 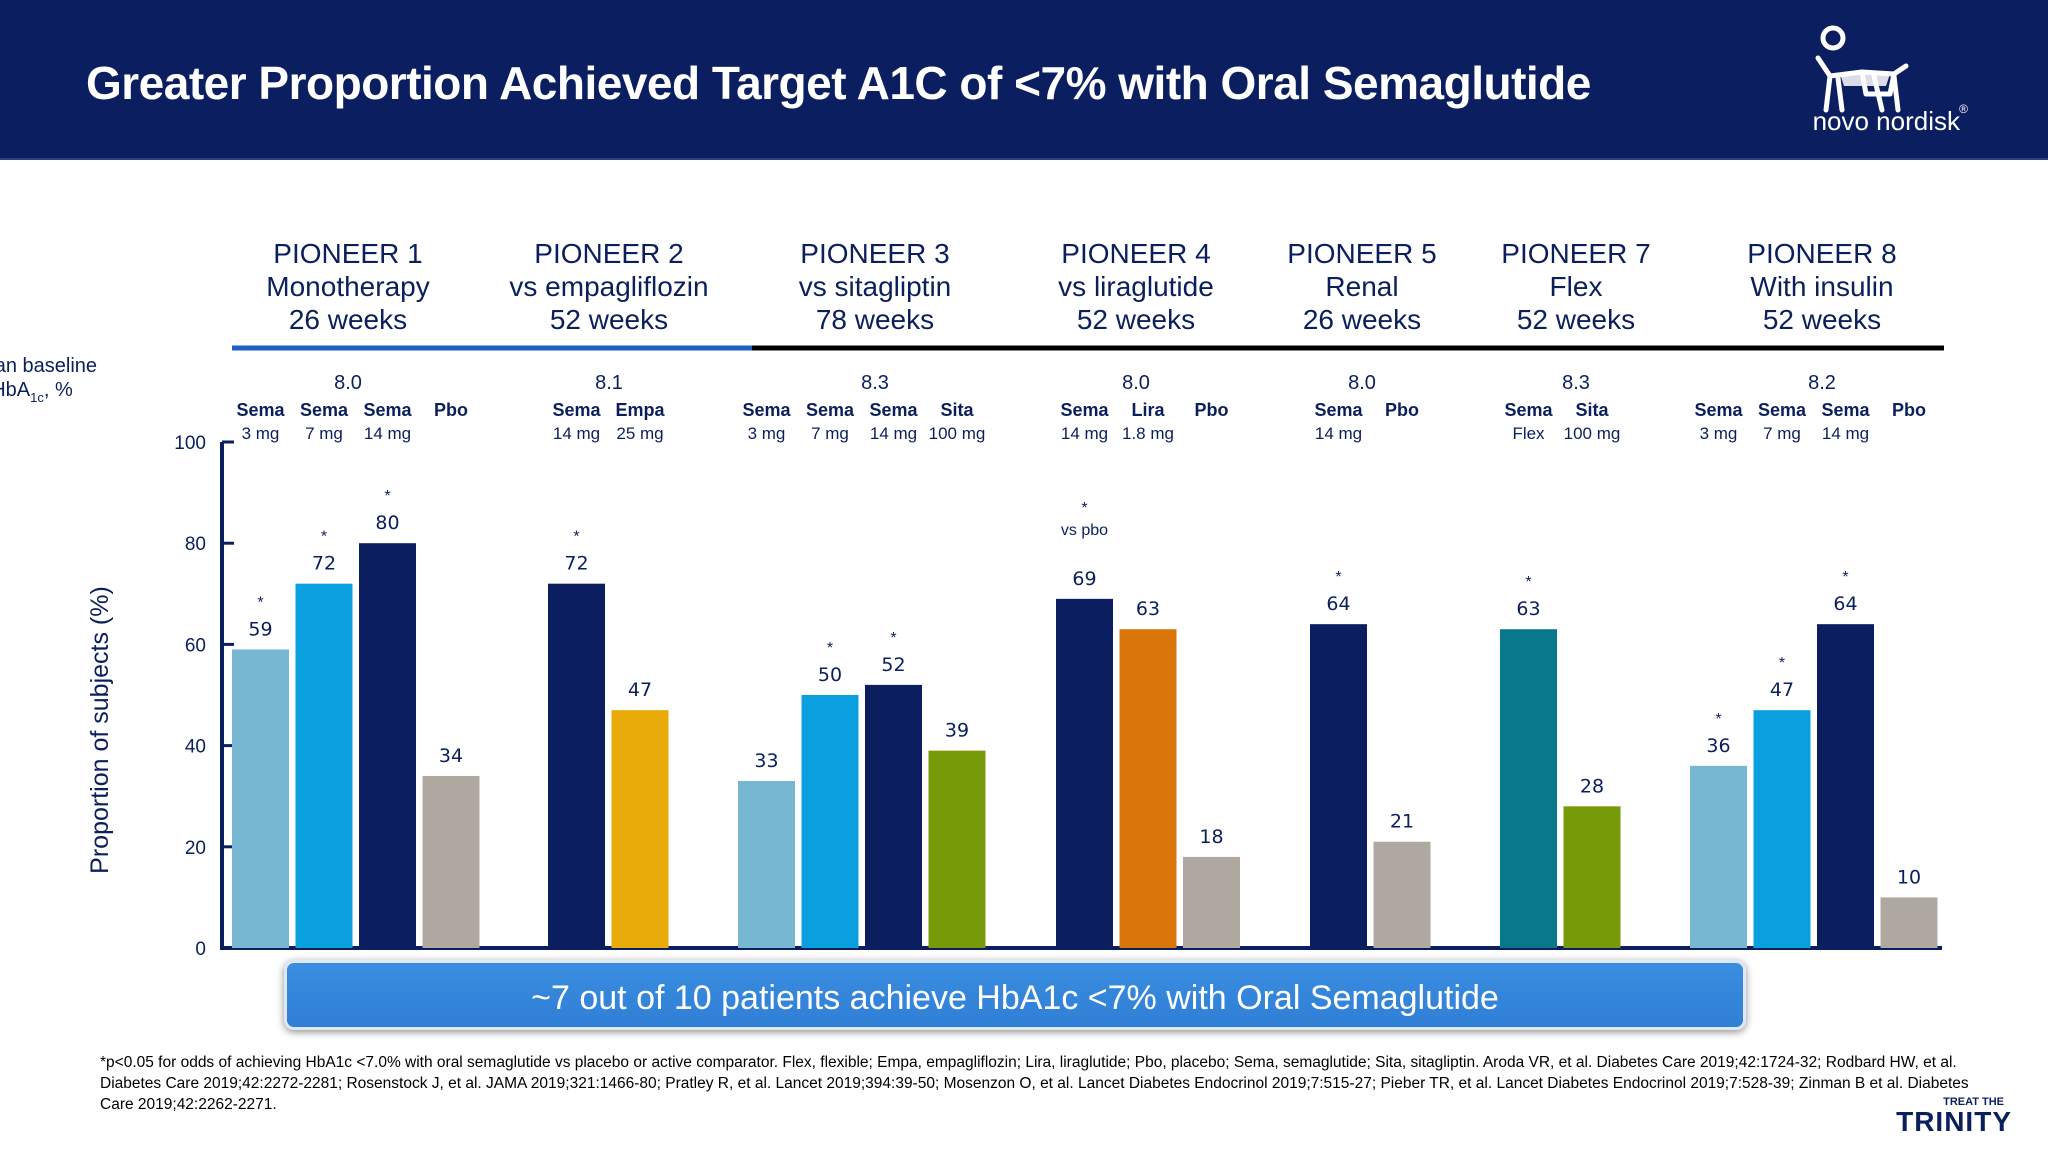 What do you see at coordinates (875, 383) in the screenshot?
I see `trial-baseline: 8.3` at bounding box center [875, 383].